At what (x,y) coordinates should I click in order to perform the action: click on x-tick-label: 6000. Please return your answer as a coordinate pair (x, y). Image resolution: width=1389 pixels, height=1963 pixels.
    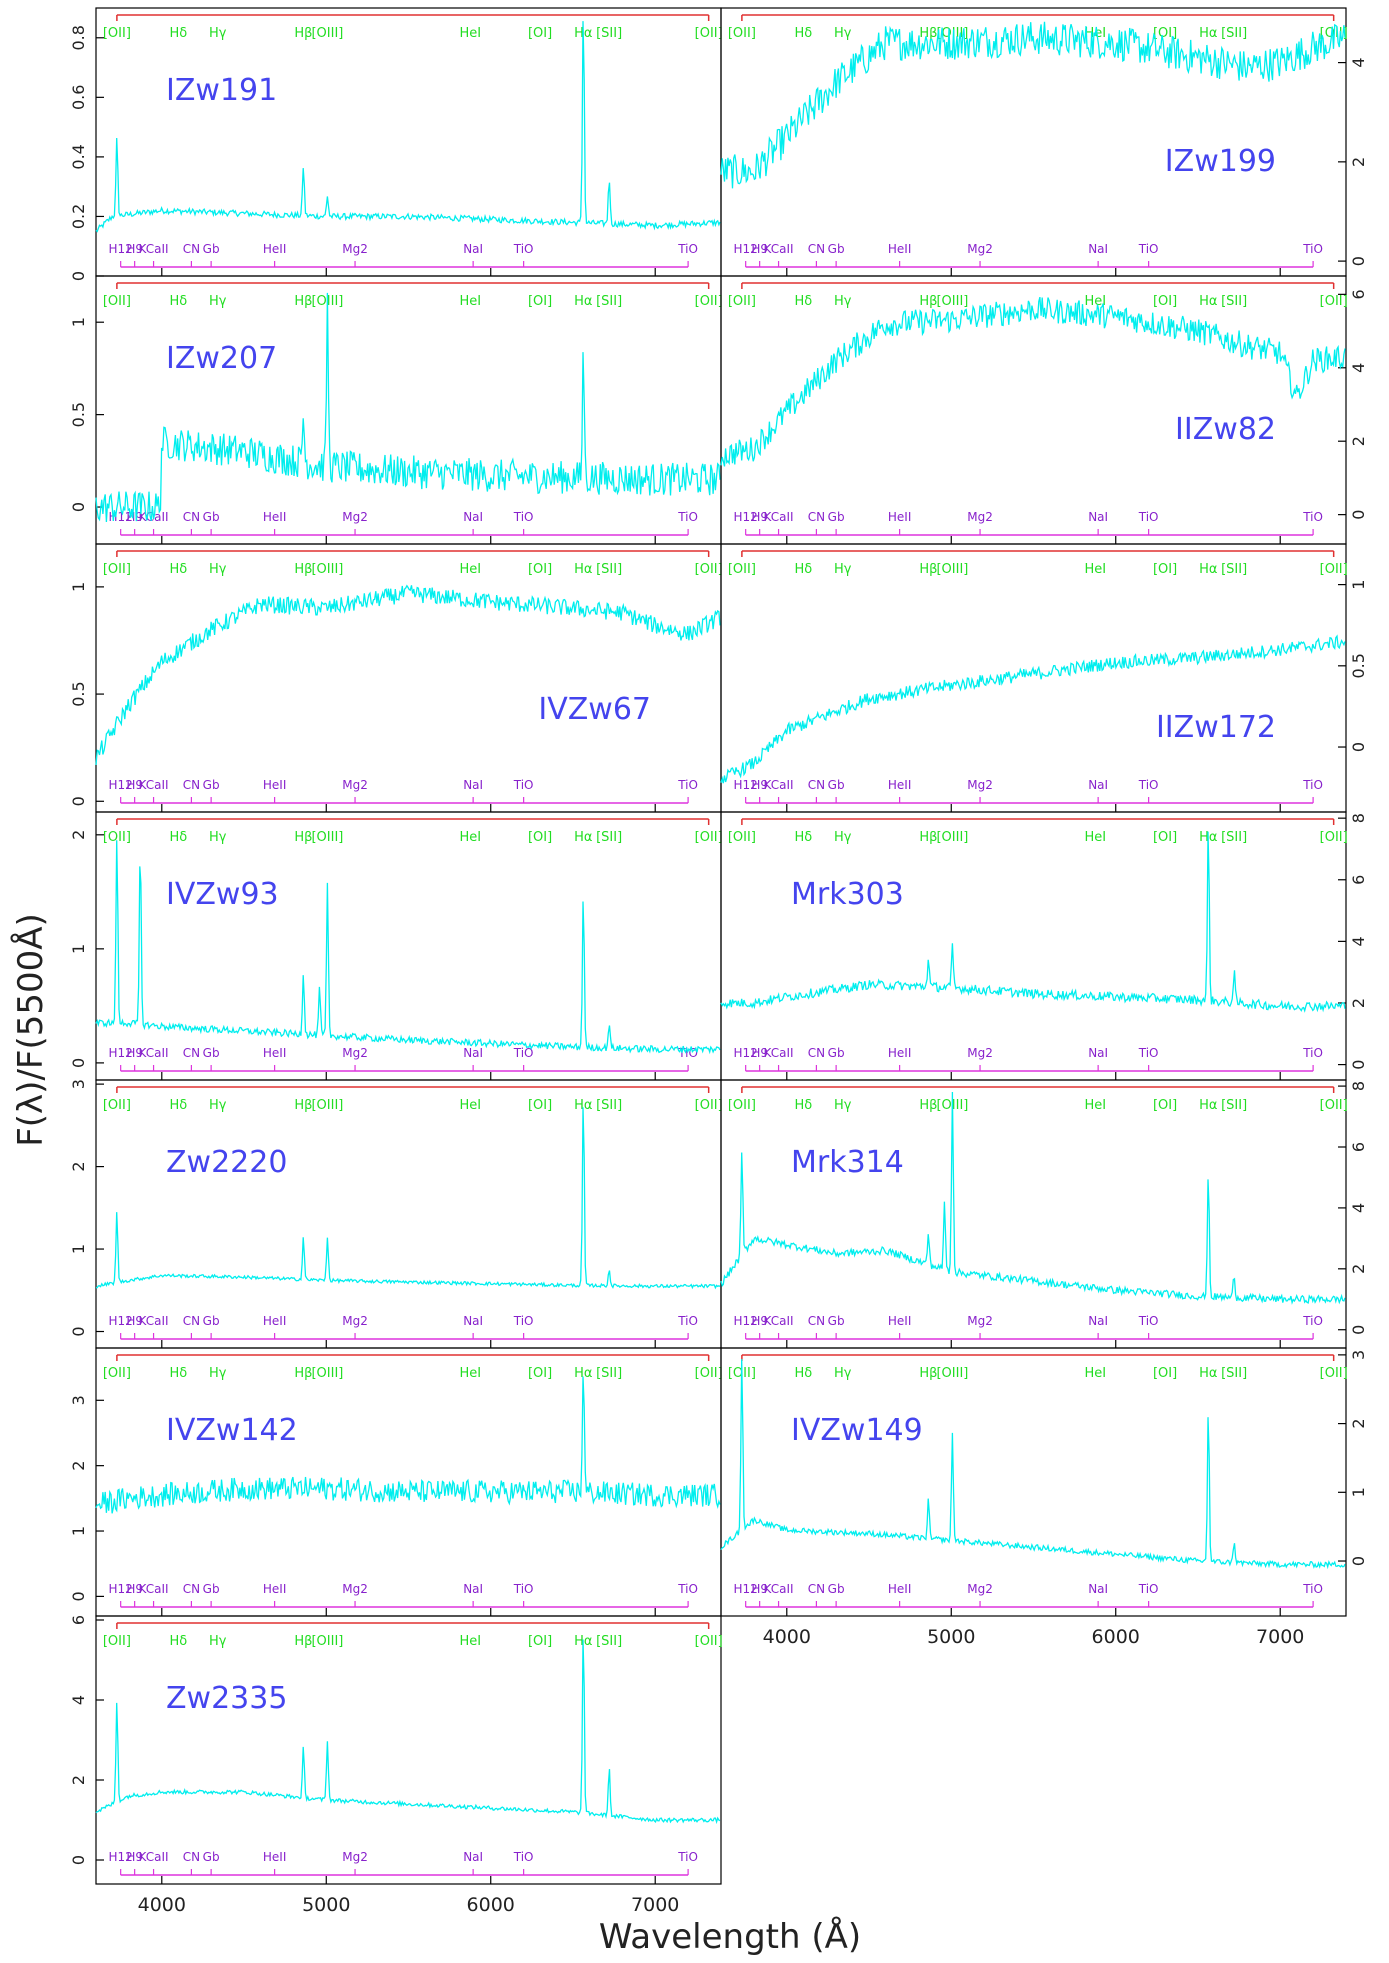
    Looking at the image, I should click on (491, 1905).